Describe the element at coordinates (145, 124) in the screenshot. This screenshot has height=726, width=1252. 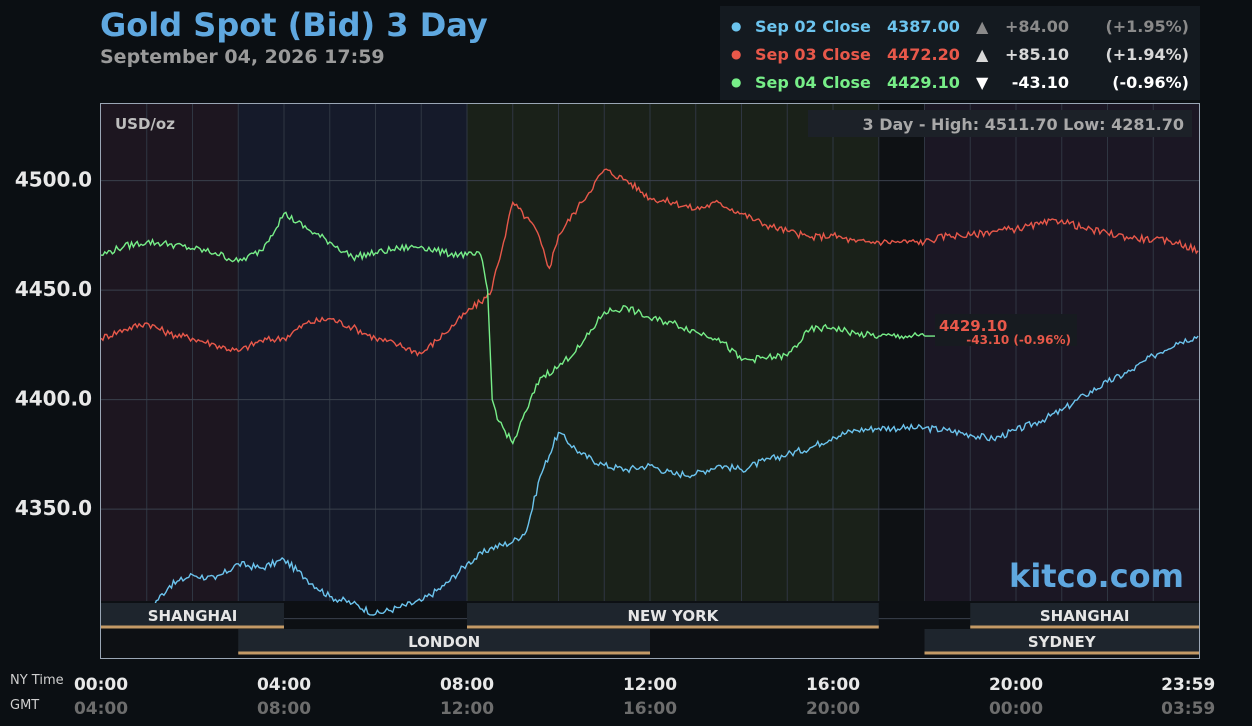
I see `units-label: USD/oz` at that location.